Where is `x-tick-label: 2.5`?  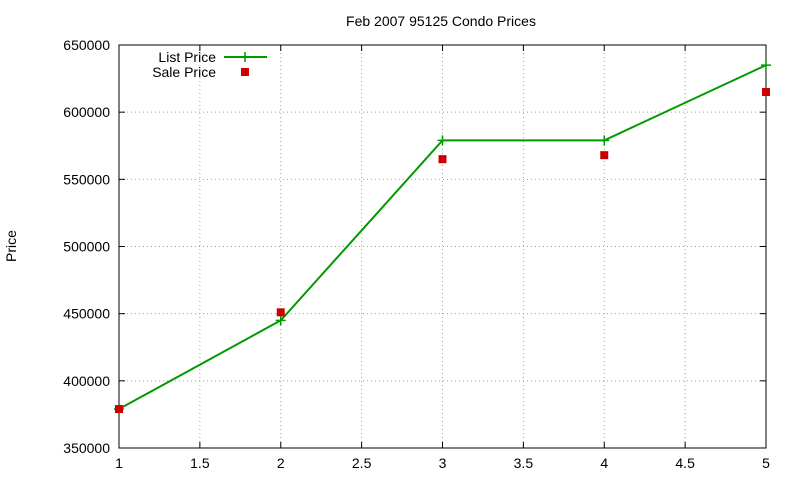 x-tick-label: 2.5 is located at coordinates (362, 463).